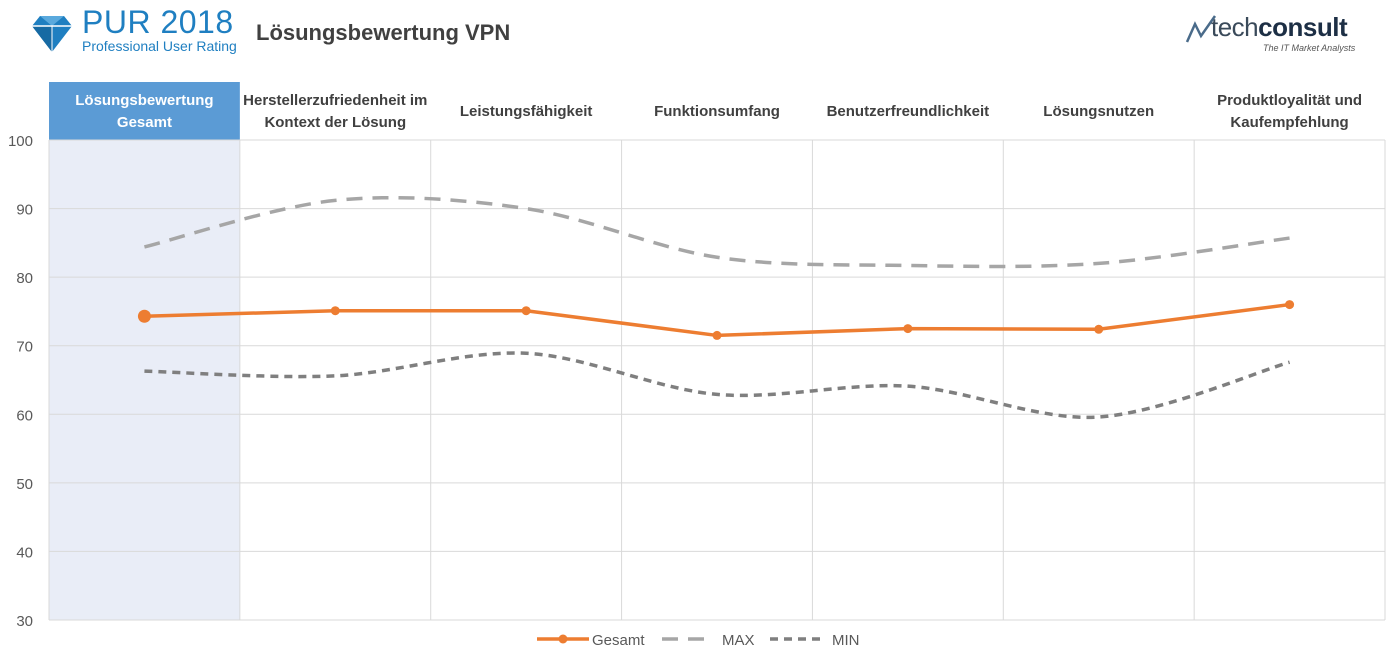  I want to click on techconsult-logo: techconsult The IT Market Analysts, so click(1285, 33).